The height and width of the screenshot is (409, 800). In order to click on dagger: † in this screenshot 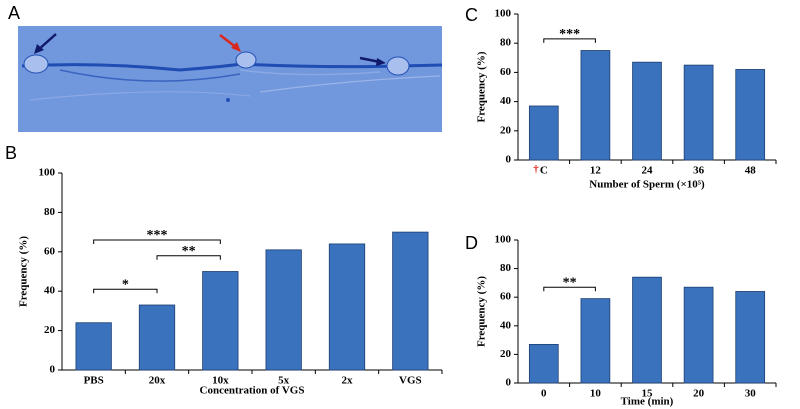, I will do `click(536, 170)`.